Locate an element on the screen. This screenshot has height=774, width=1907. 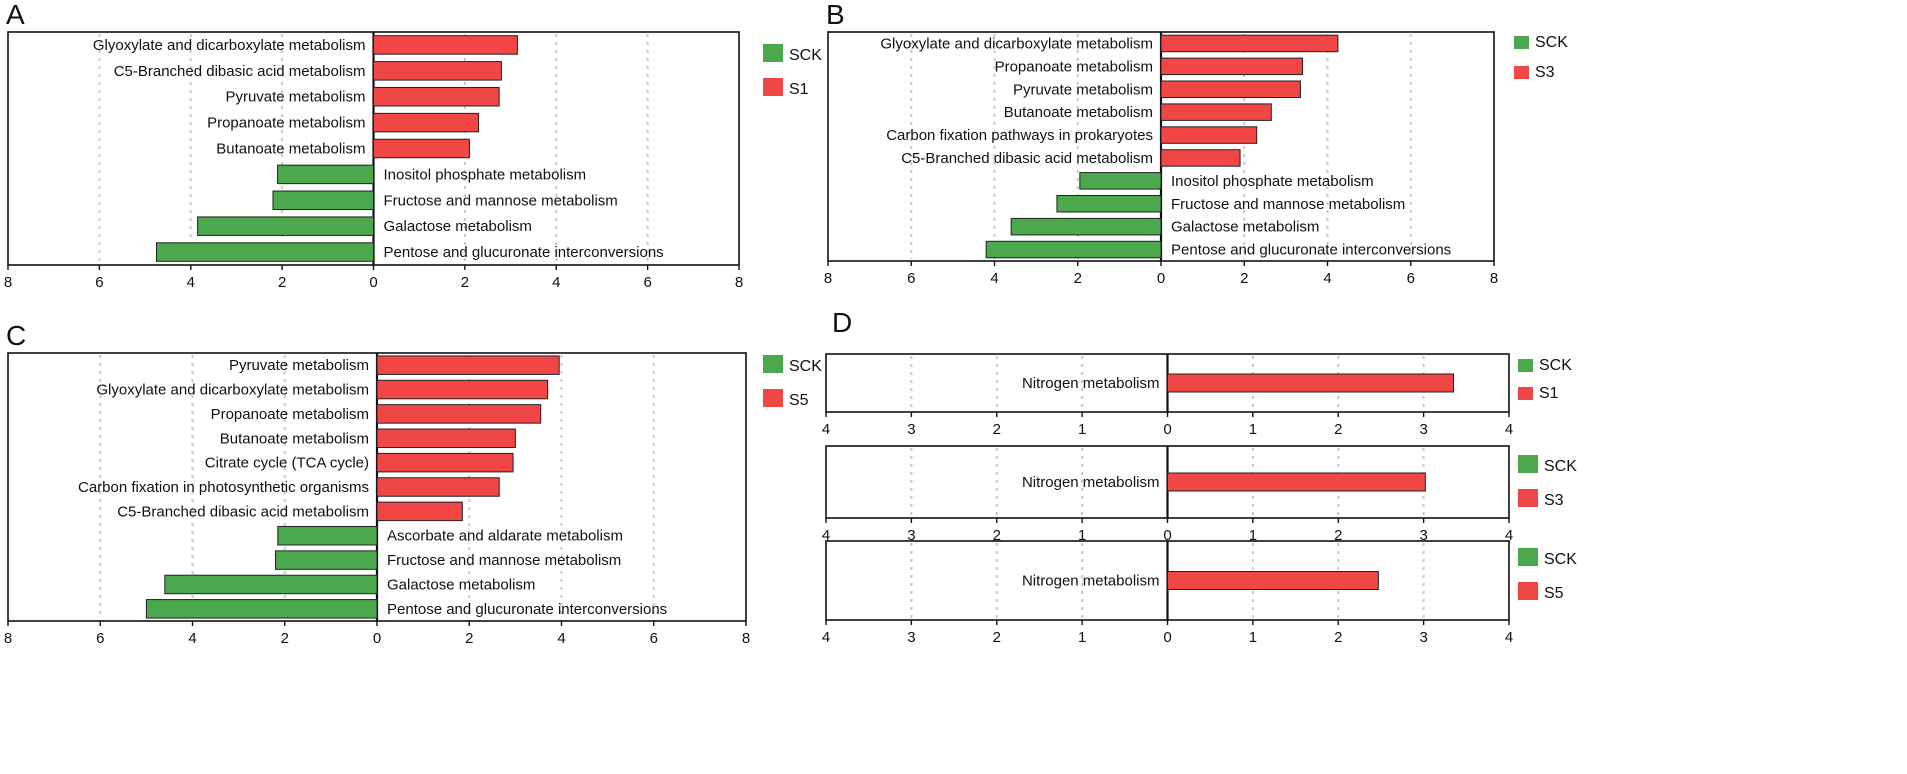
category-label: Pyruvate metabolism is located at coordinates (1083, 89).